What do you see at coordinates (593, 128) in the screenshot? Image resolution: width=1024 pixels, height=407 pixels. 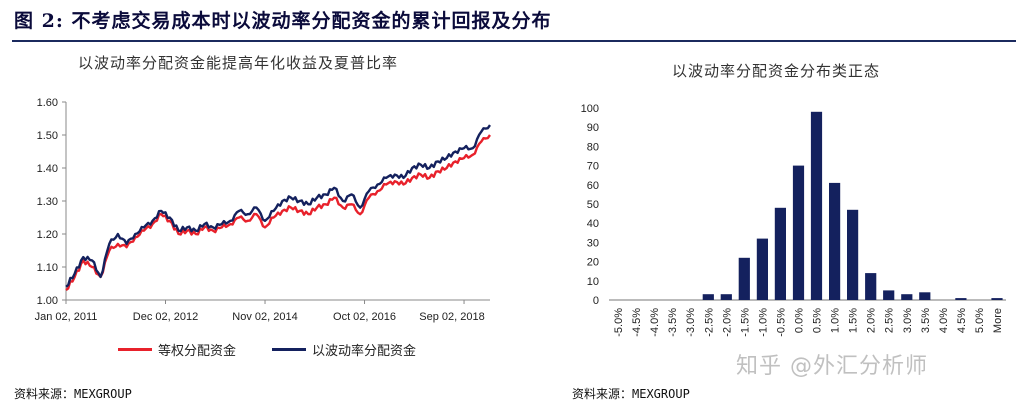 I see `y-tick-label: 90` at bounding box center [593, 128].